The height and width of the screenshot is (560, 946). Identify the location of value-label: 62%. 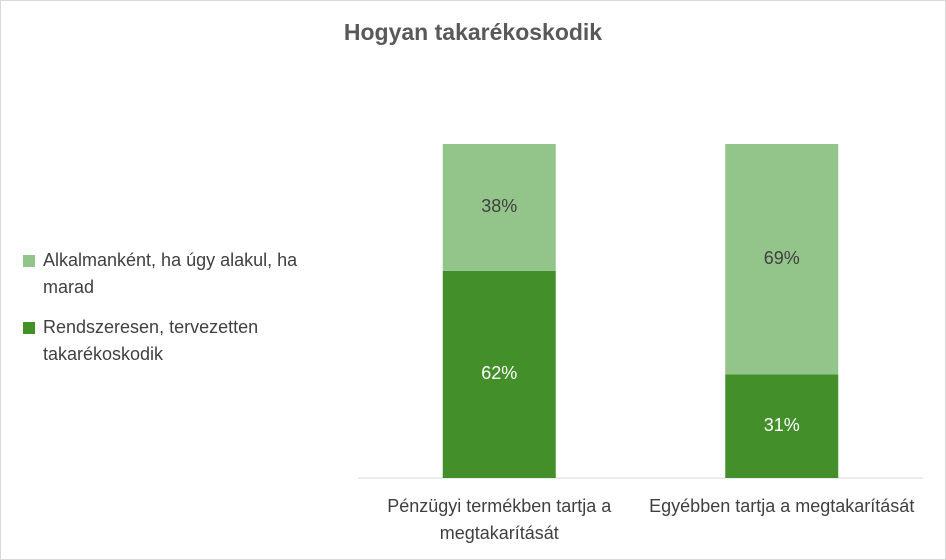
(499, 373).